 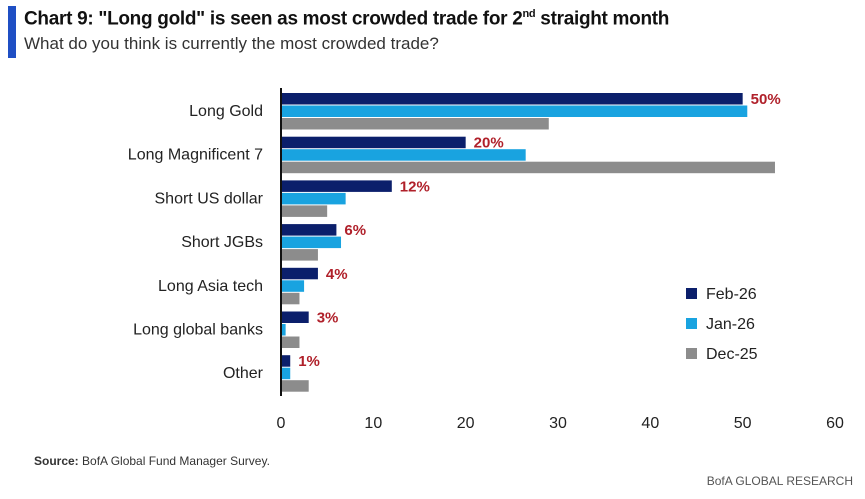 I want to click on data-label: 6%, so click(x=355, y=230).